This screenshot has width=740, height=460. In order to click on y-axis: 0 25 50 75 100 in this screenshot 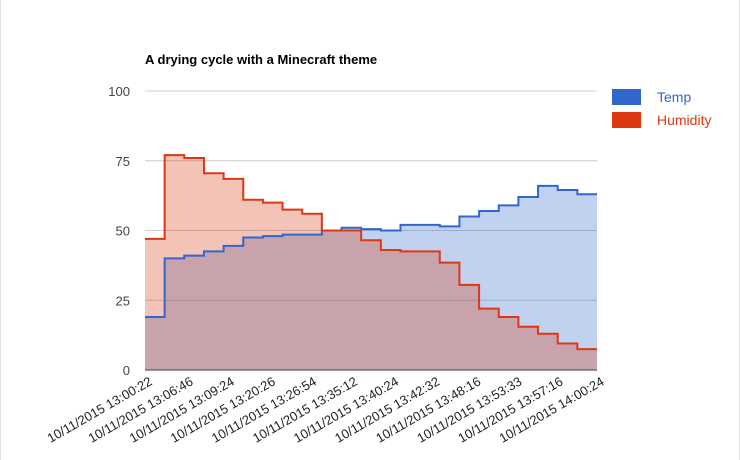, I will do `click(119, 231)`.